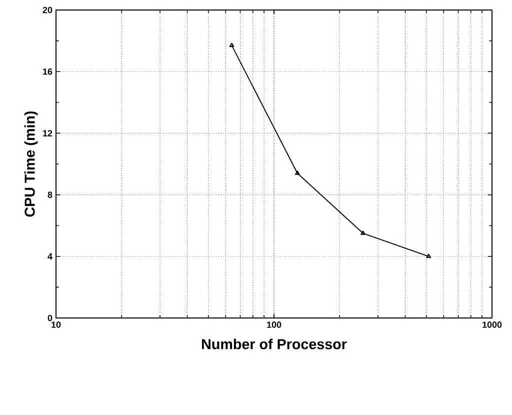 This screenshot has height=415, width=512. What do you see at coordinates (50, 318) in the screenshot?
I see `y-tick-label: 0` at bounding box center [50, 318].